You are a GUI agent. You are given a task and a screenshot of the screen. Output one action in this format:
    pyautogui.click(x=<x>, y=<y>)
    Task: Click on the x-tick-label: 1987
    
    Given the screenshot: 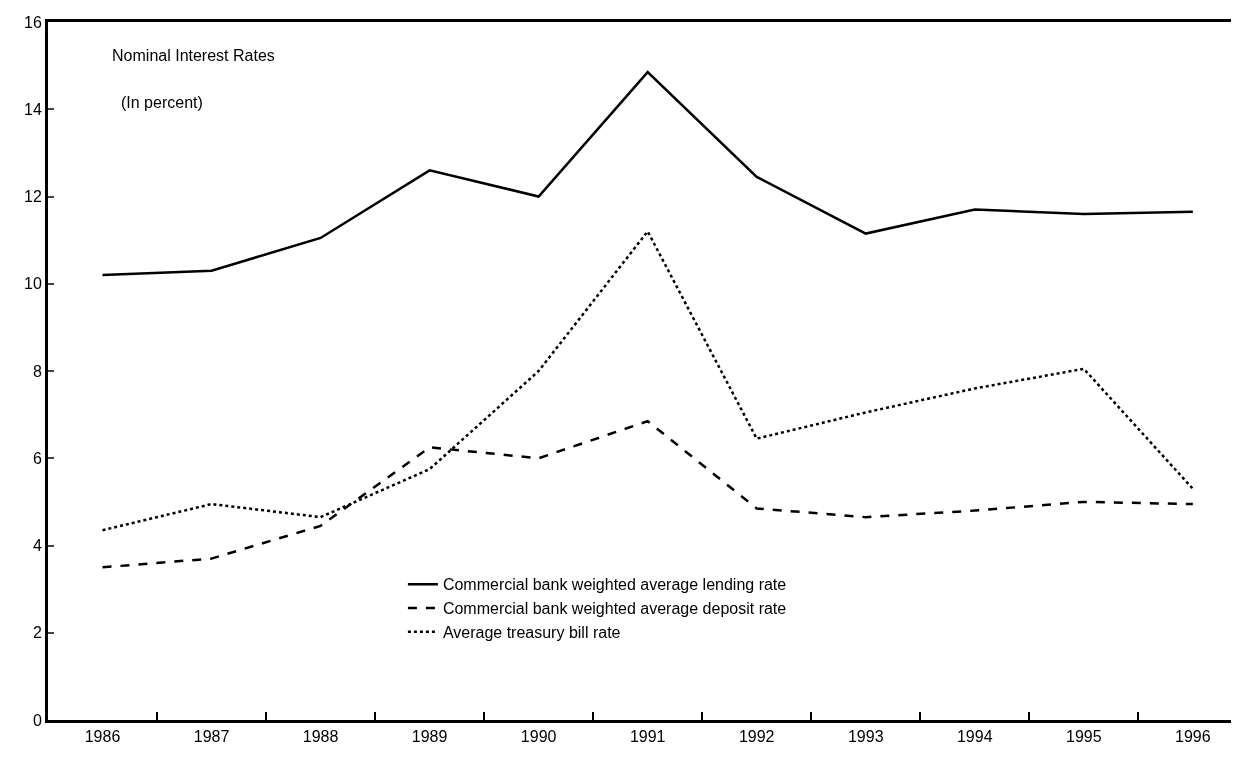 What is the action you would take?
    pyautogui.click(x=211, y=737)
    